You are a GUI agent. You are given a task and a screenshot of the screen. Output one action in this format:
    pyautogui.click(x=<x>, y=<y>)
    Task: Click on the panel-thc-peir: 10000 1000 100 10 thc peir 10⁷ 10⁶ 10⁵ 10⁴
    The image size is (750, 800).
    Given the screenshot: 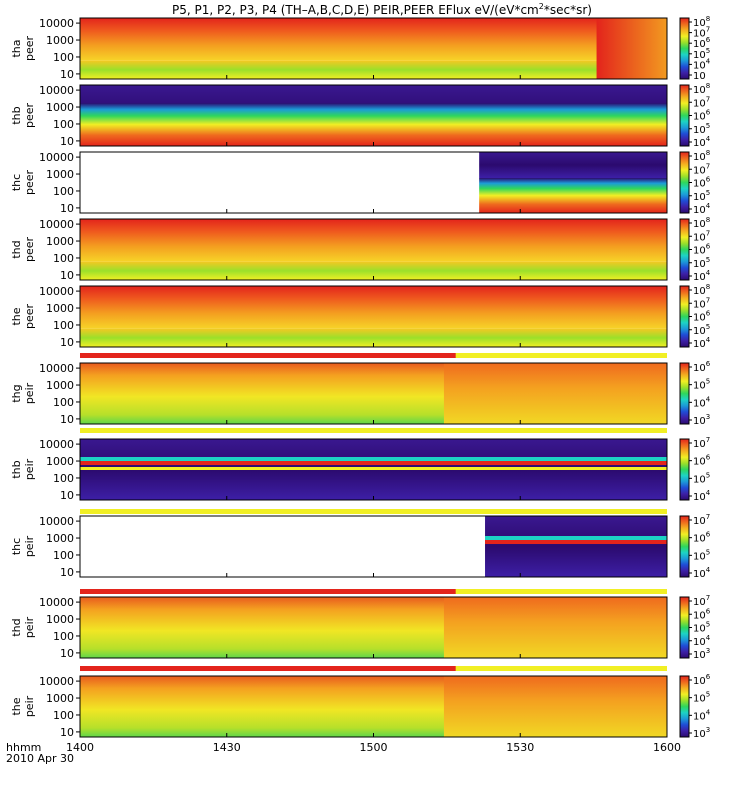 What is the action you would take?
    pyautogui.click(x=360, y=546)
    